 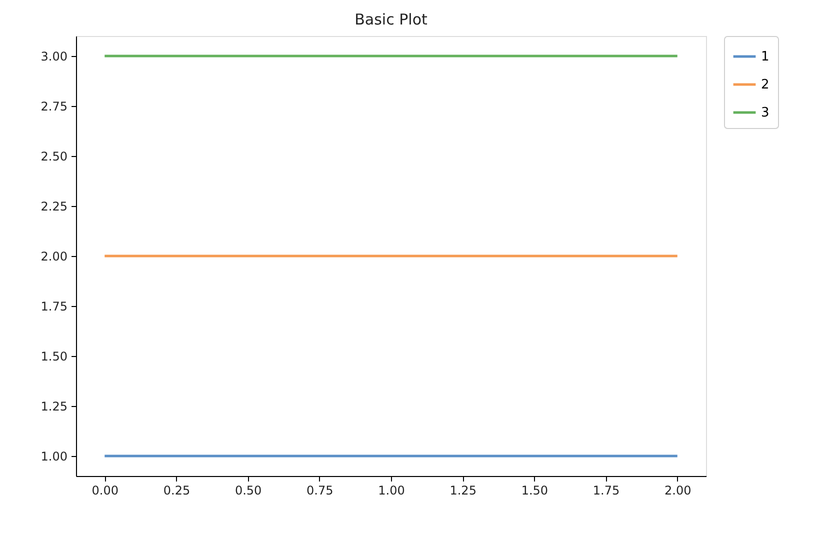 I want to click on y-tick-label: 3.00, so click(x=54, y=57).